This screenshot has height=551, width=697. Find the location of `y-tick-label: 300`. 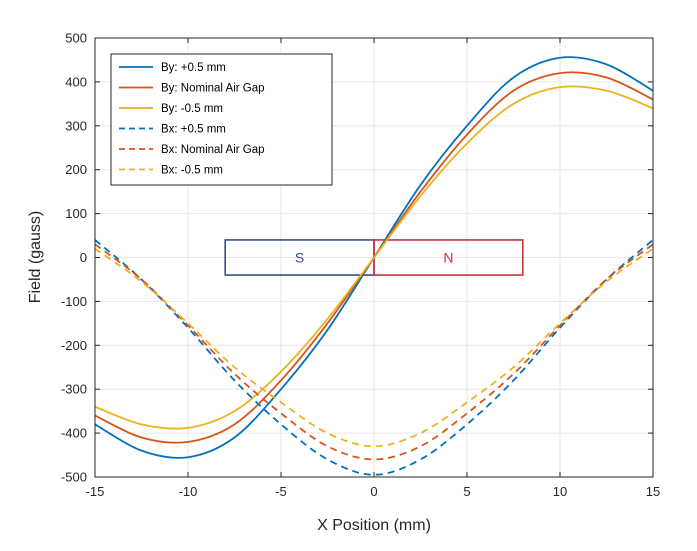

y-tick-label: 300 is located at coordinates (76, 125).